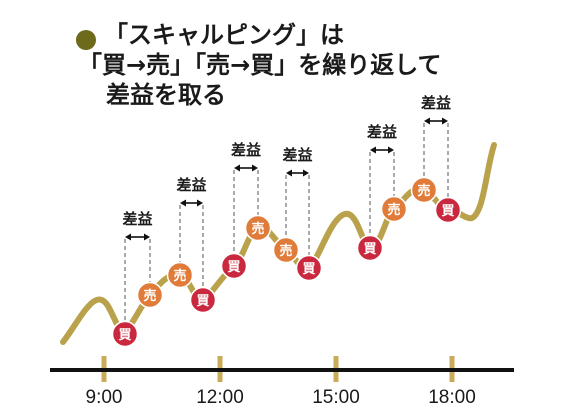  I want to click on title-line-3: 差益を取る, so click(166, 95).